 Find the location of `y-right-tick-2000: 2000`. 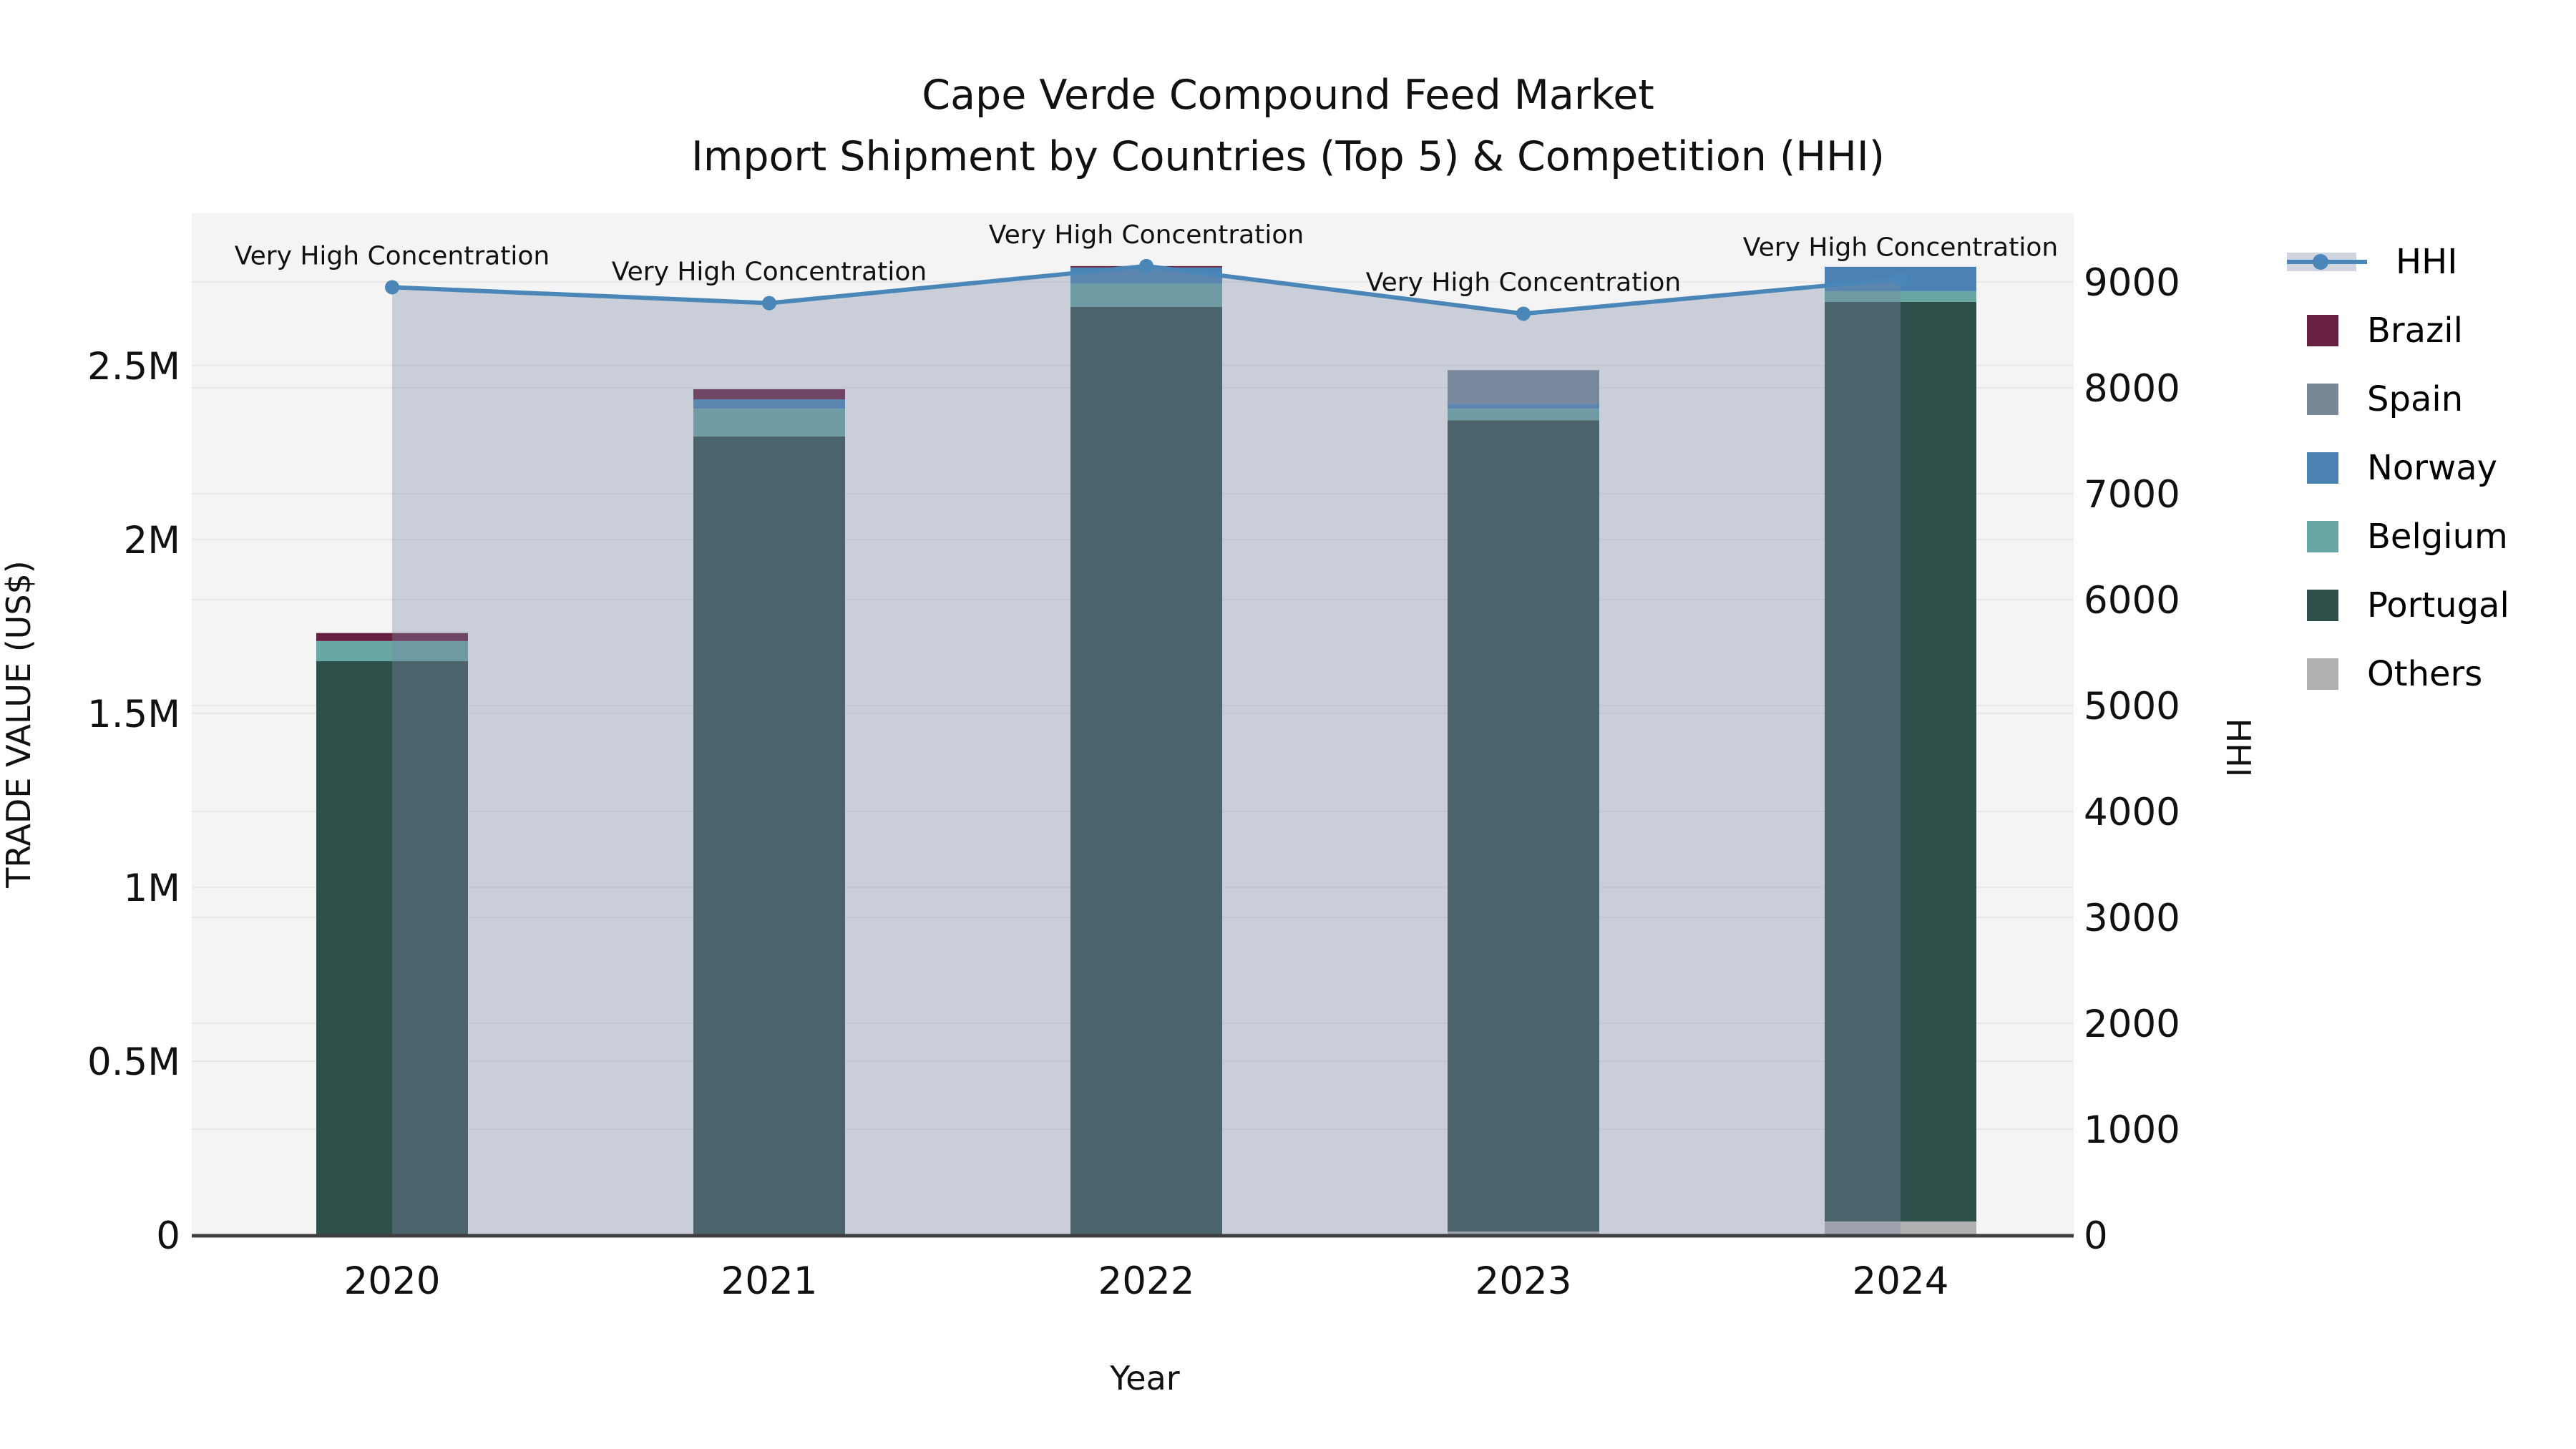

y-right-tick-2000: 2000 is located at coordinates (2132, 1024).